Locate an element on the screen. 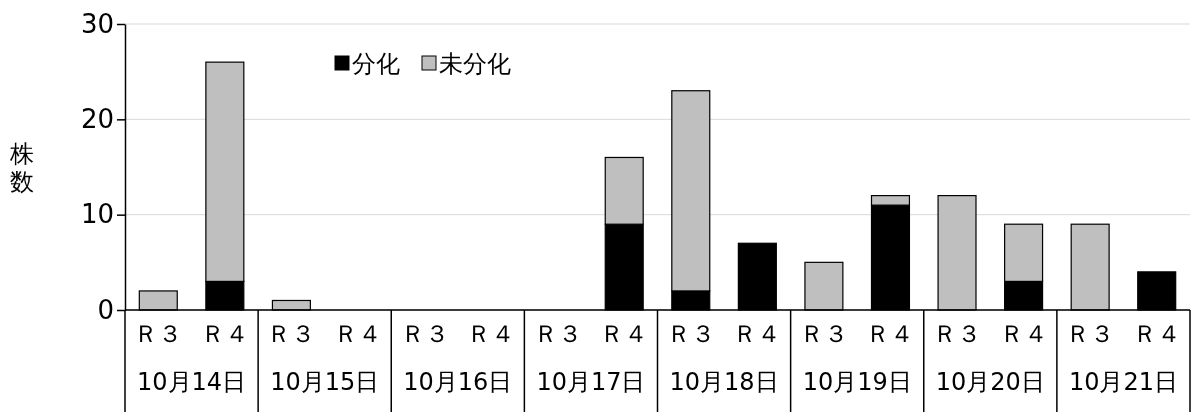 The image size is (1198, 412). y-tick-label: 30 is located at coordinates (97, 23).